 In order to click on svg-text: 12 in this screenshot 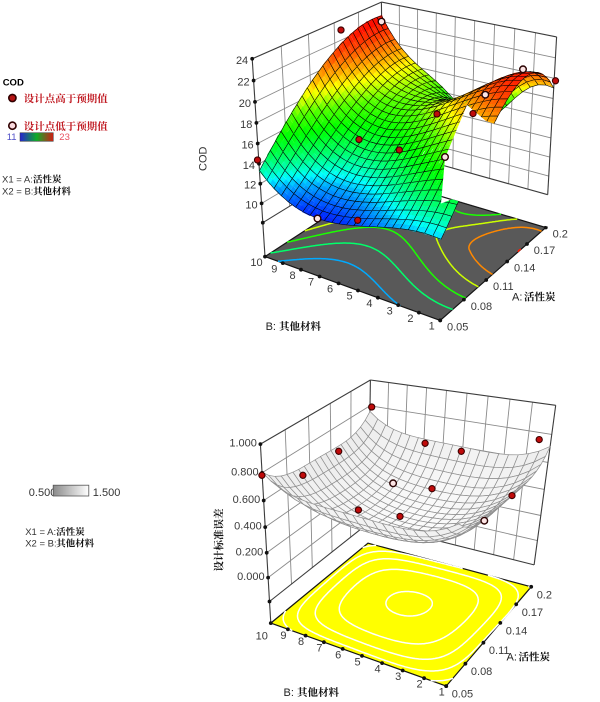, I will do `click(250, 186)`.